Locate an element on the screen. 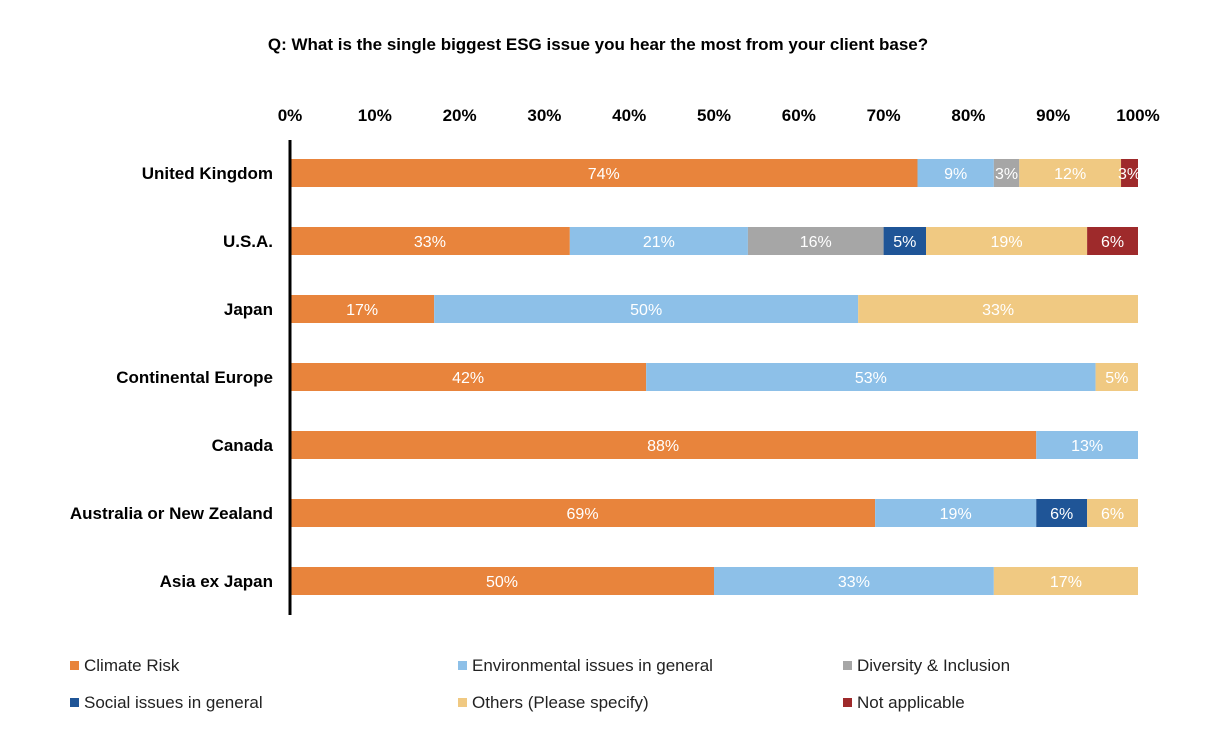 This screenshot has height=730, width=1224. data-label: 53% is located at coordinates (871, 378).